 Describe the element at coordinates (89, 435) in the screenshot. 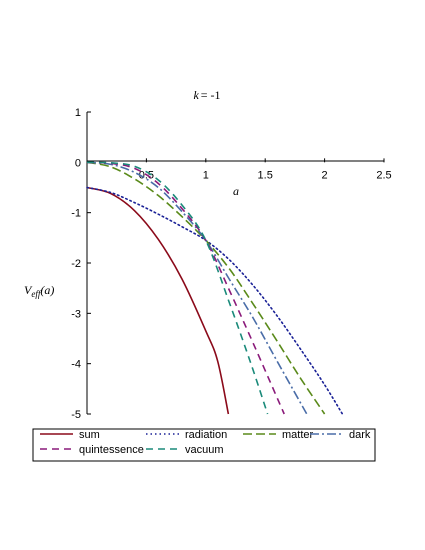

I see `legend-label-sum: sum` at that location.